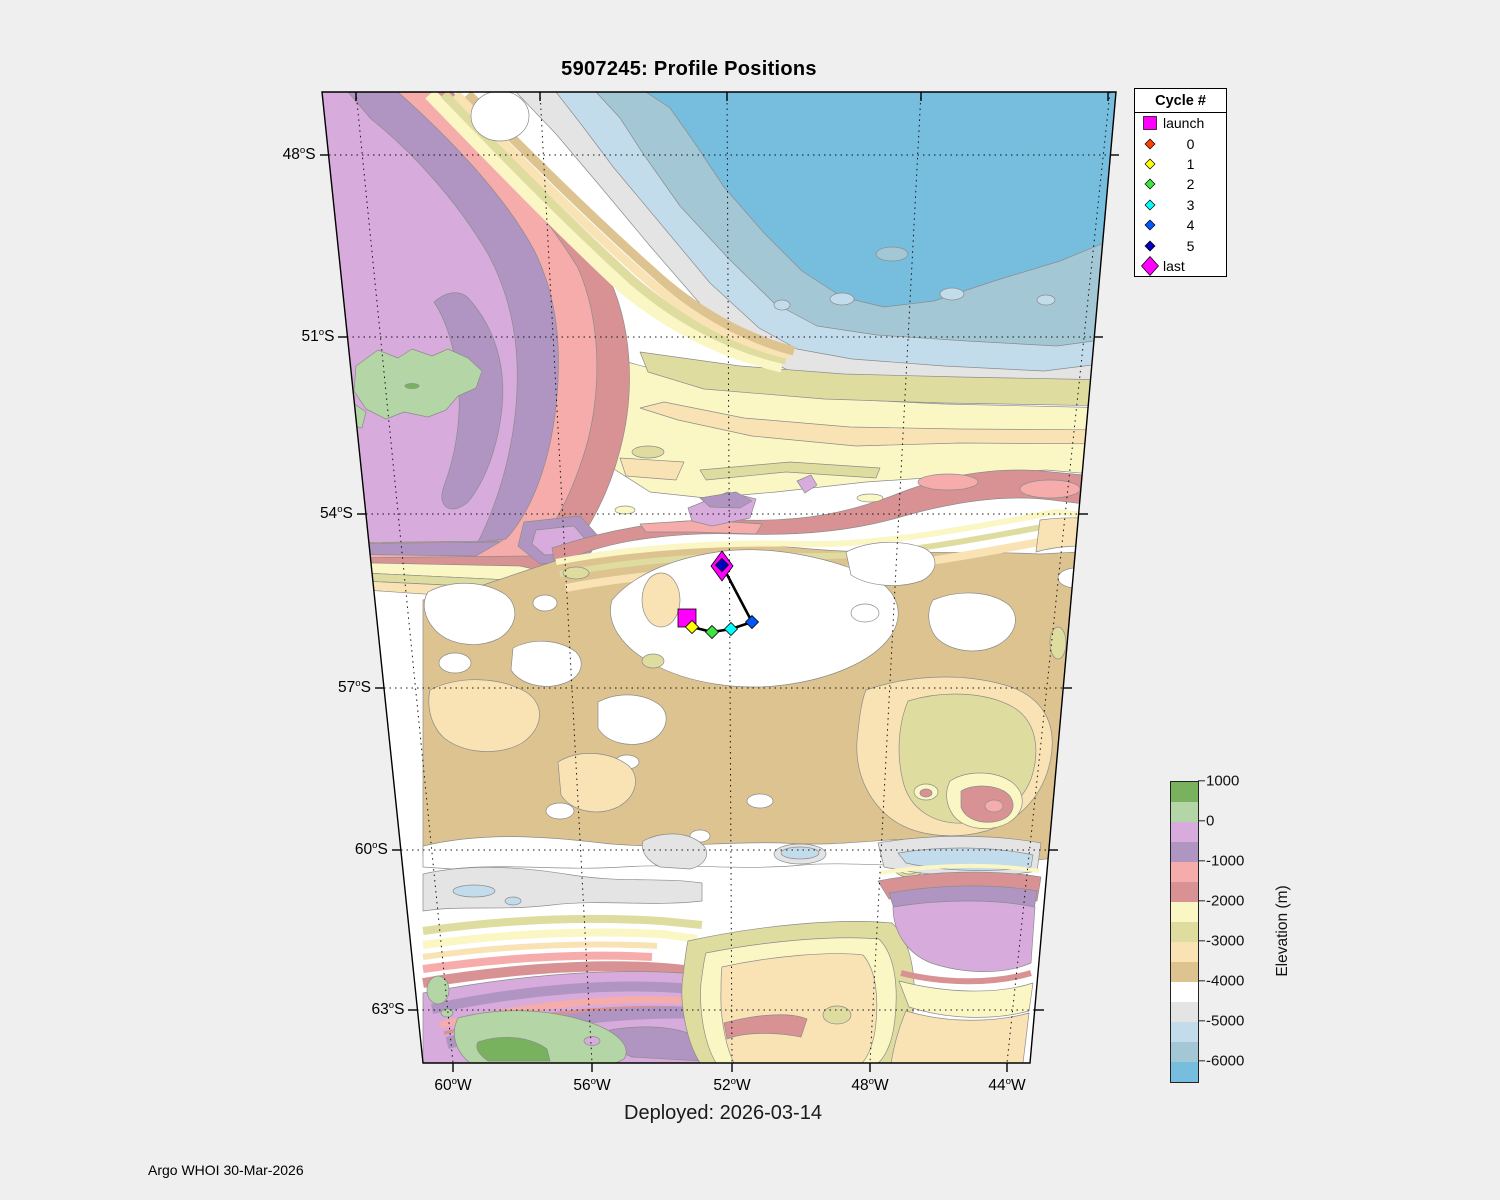 This screenshot has width=1500, height=1200. Describe the element at coordinates (732, 1084) in the screenshot. I see `lon-tick-label: 52oW` at that location.